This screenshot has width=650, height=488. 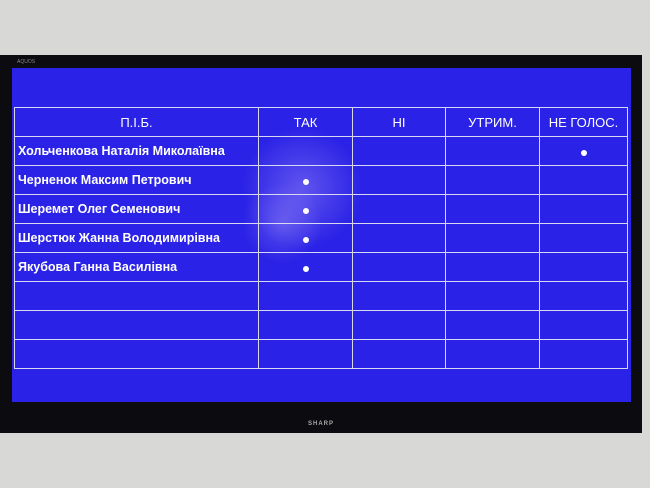 What do you see at coordinates (320, 424) in the screenshot?
I see `brand-logo-bottom: SHARP` at bounding box center [320, 424].